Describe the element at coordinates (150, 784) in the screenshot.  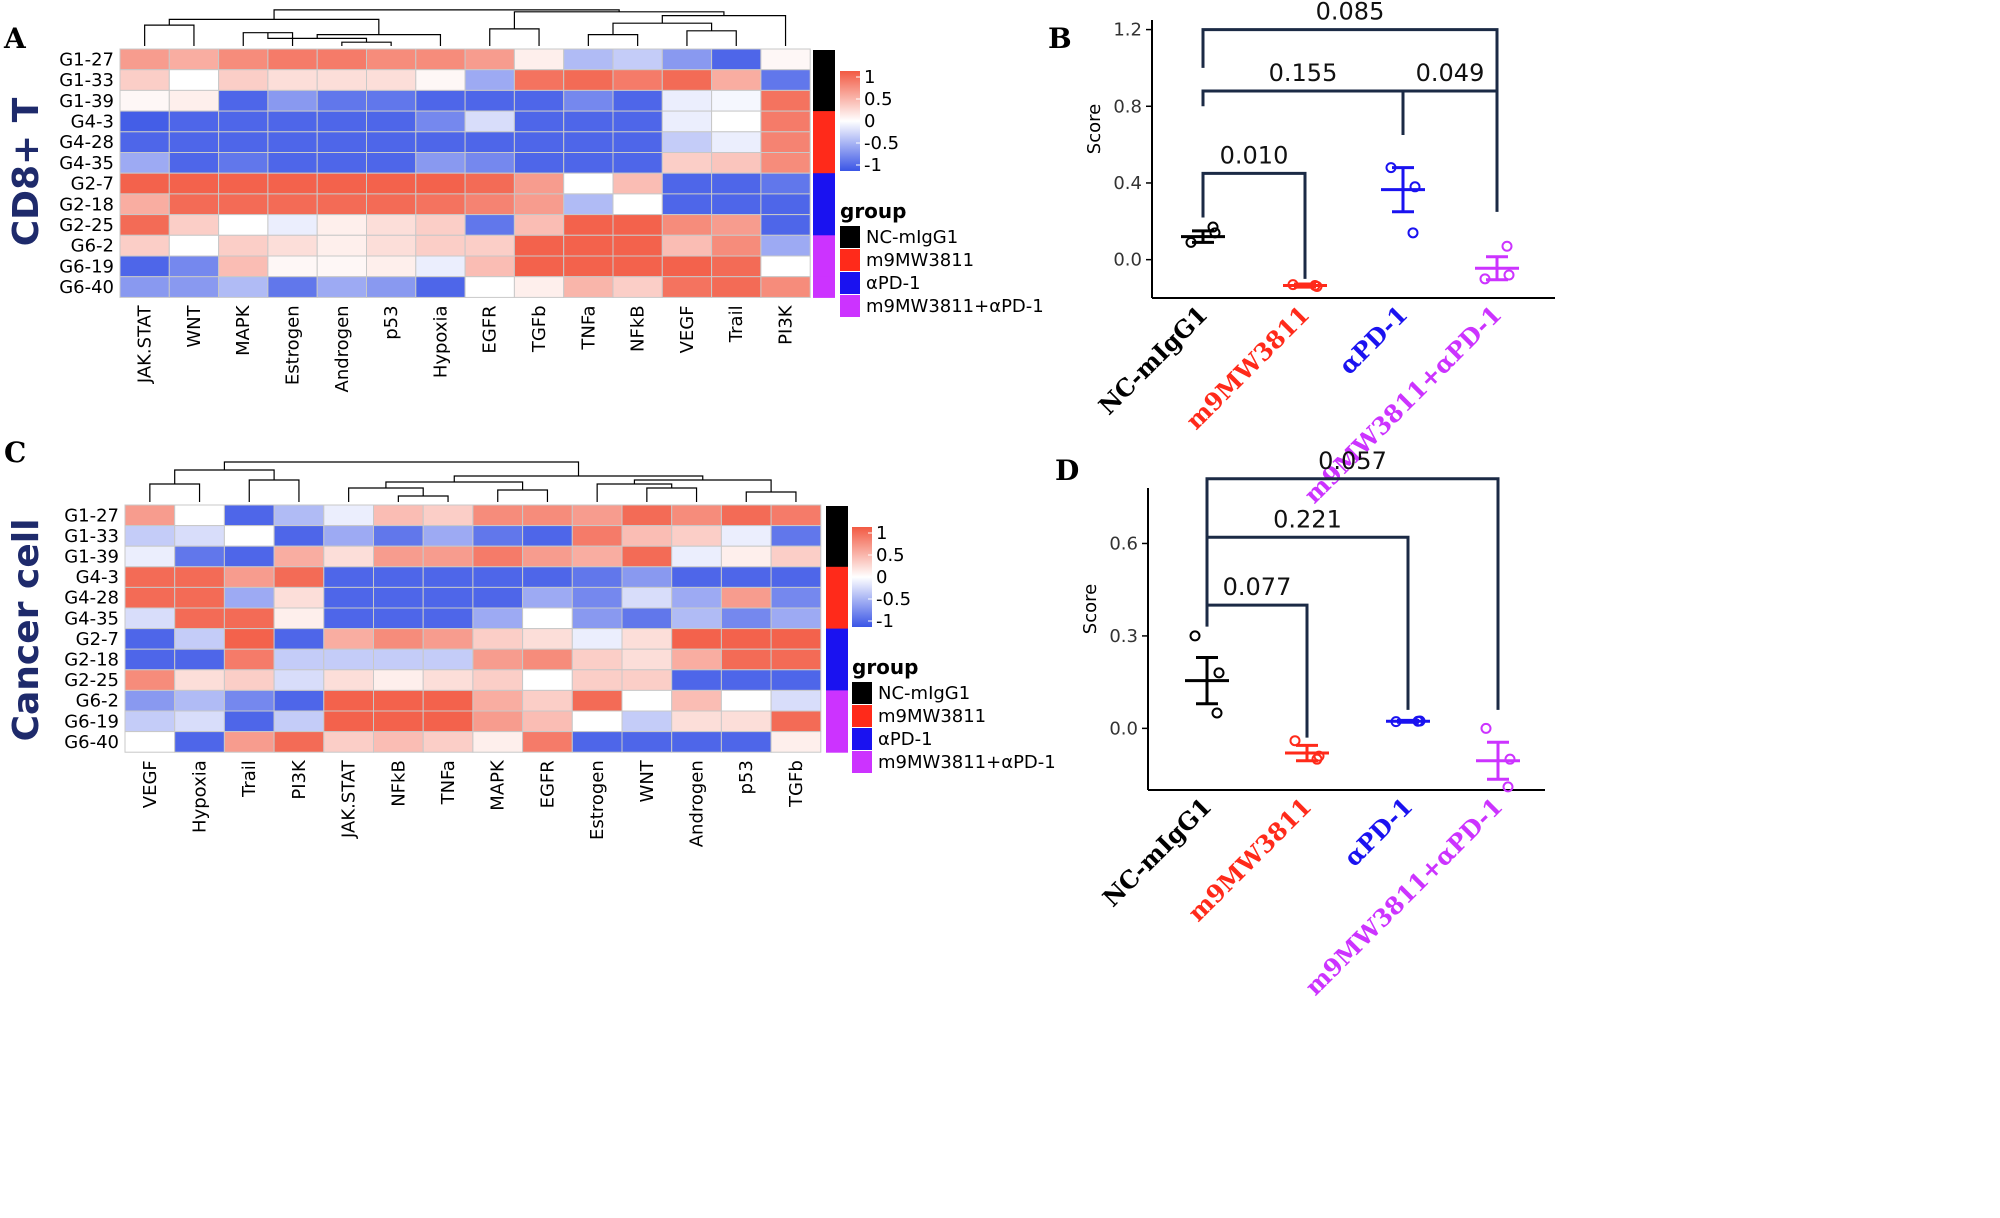
I see `column-label: VEGF` at that location.